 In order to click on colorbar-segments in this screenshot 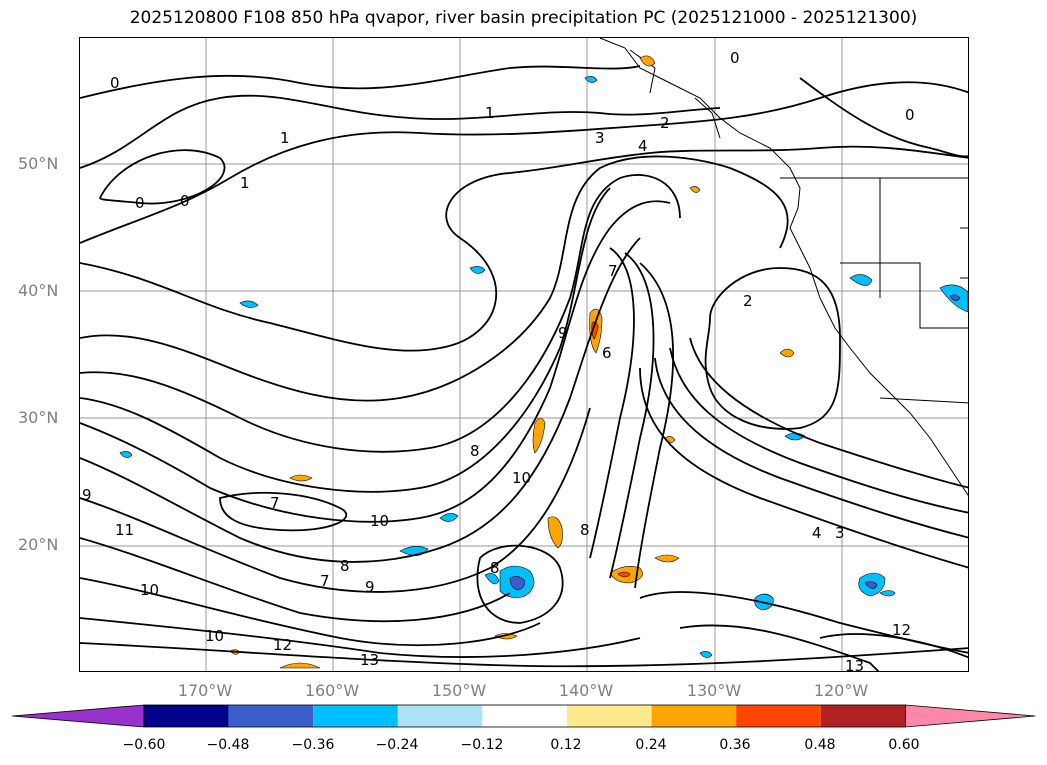, I will do `click(523, 716)`.